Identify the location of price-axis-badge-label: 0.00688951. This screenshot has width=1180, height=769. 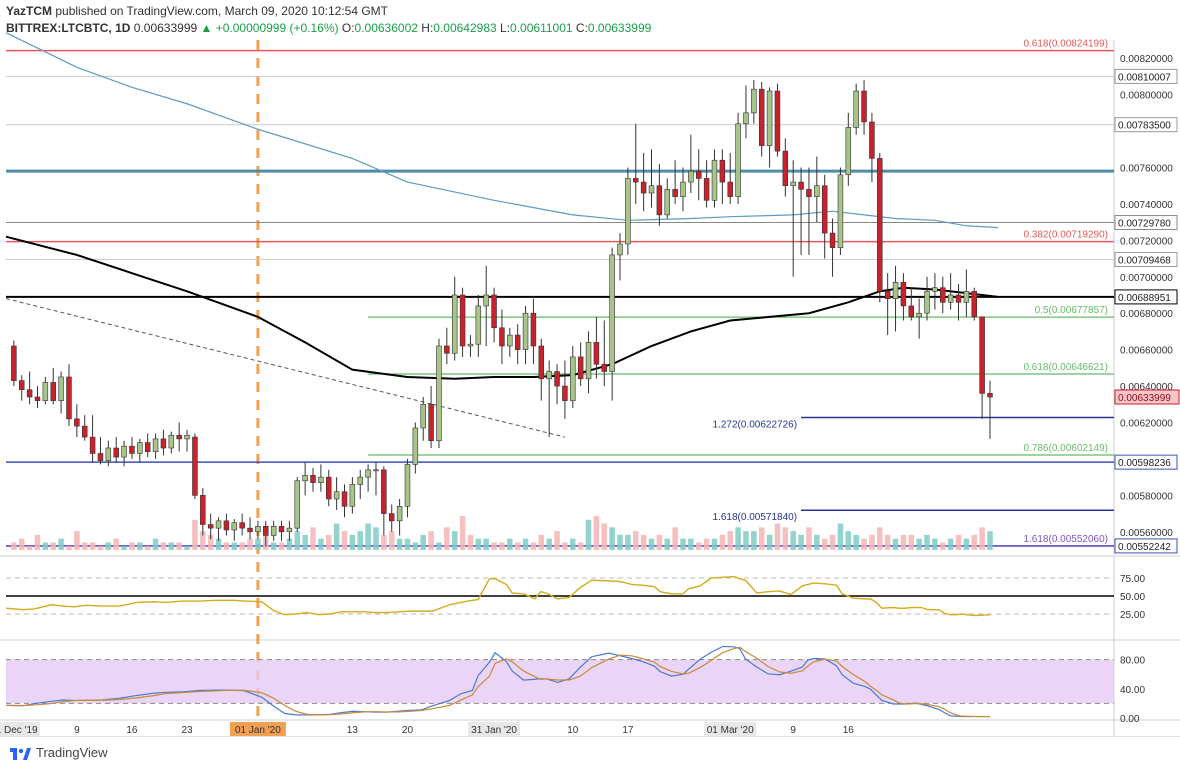
(1144, 298).